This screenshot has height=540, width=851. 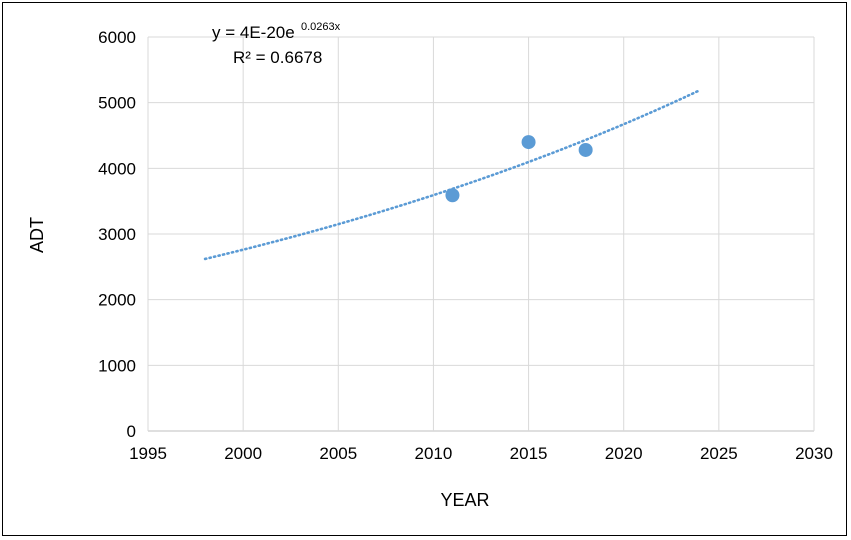 I want to click on trendline-equation: y = 4E-20e, so click(x=253, y=32).